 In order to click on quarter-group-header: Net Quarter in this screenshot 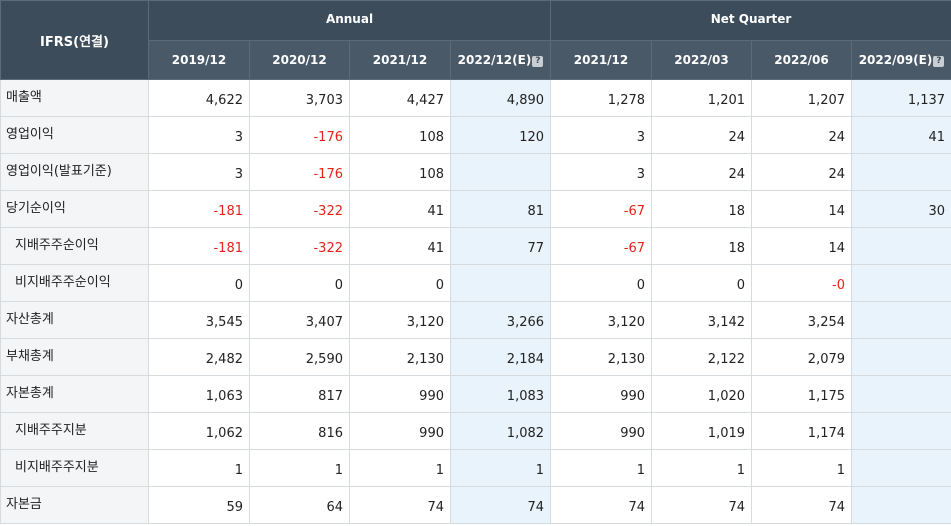, I will do `click(750, 20)`.